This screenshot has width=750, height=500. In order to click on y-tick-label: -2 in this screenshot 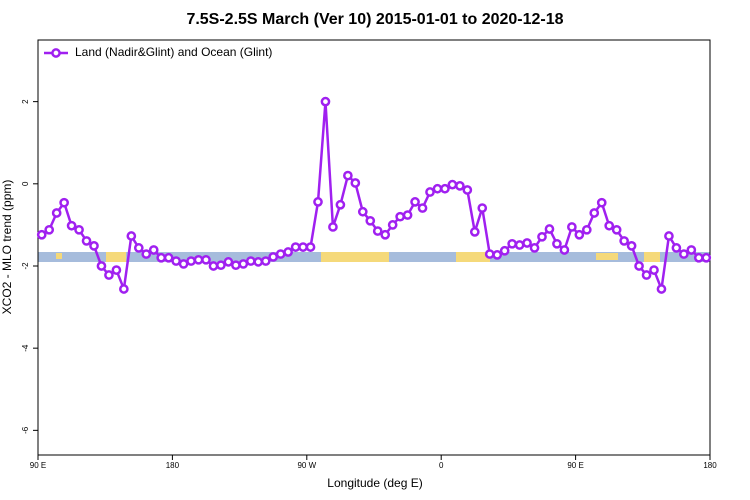, I will do `click(25, 266)`.